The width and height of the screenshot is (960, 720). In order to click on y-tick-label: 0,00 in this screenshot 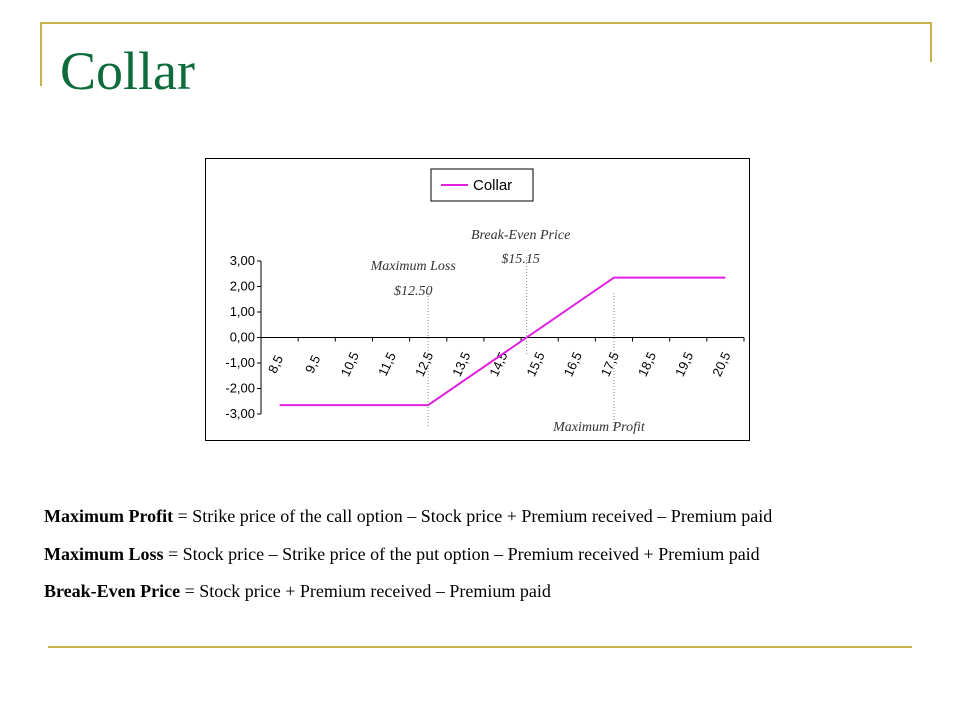, I will do `click(242, 337)`.